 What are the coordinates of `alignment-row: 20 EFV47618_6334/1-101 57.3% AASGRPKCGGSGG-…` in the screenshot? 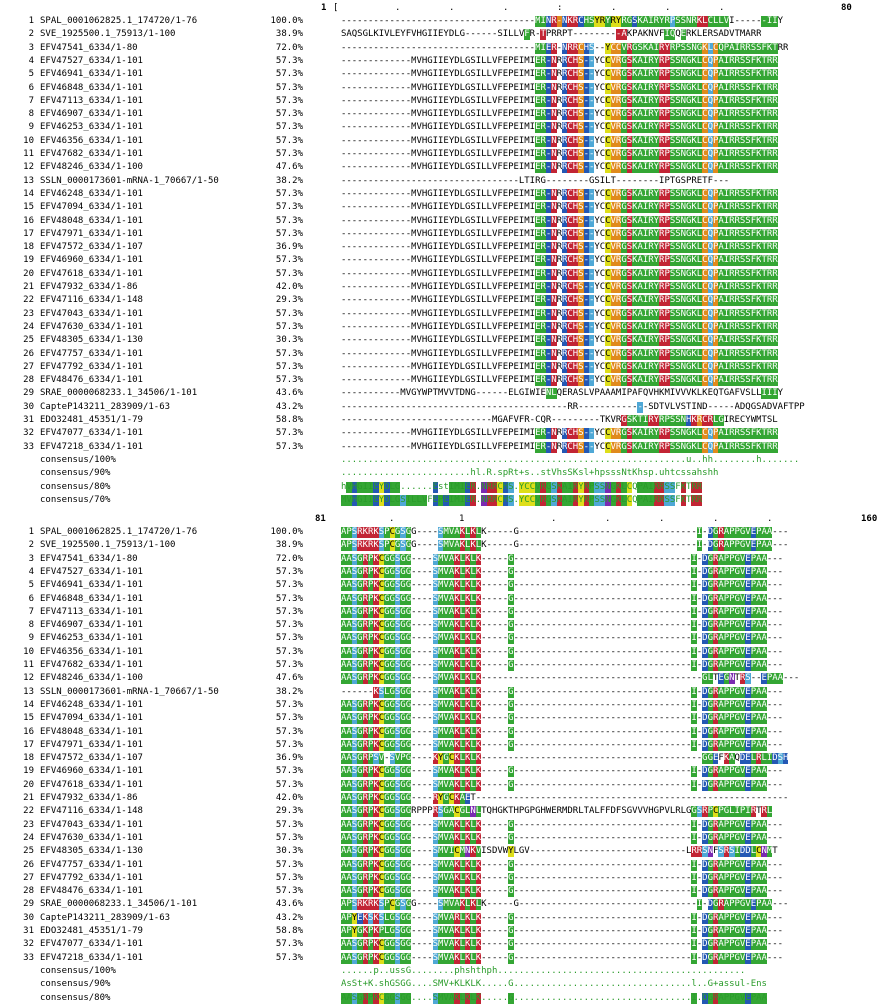 It's located at (447, 785).